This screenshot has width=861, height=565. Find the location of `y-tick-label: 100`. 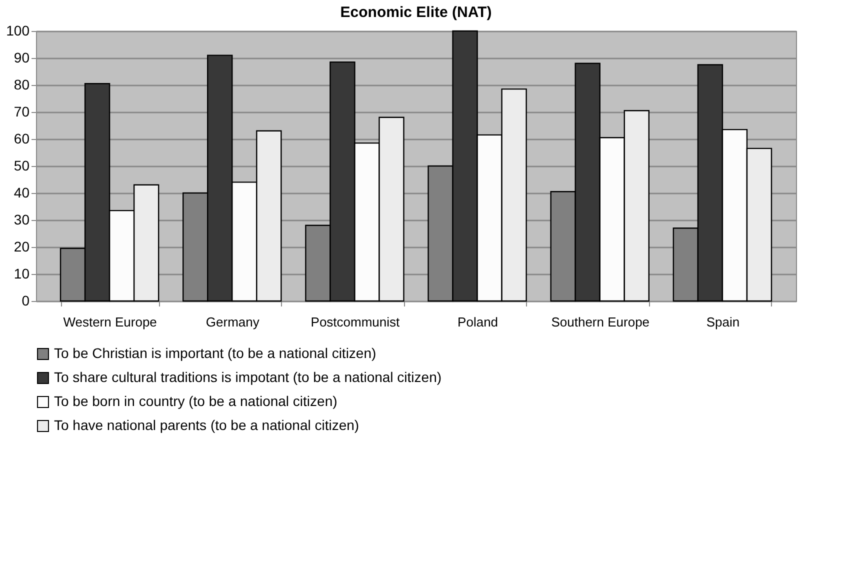

y-tick-label: 100 is located at coordinates (18, 30).